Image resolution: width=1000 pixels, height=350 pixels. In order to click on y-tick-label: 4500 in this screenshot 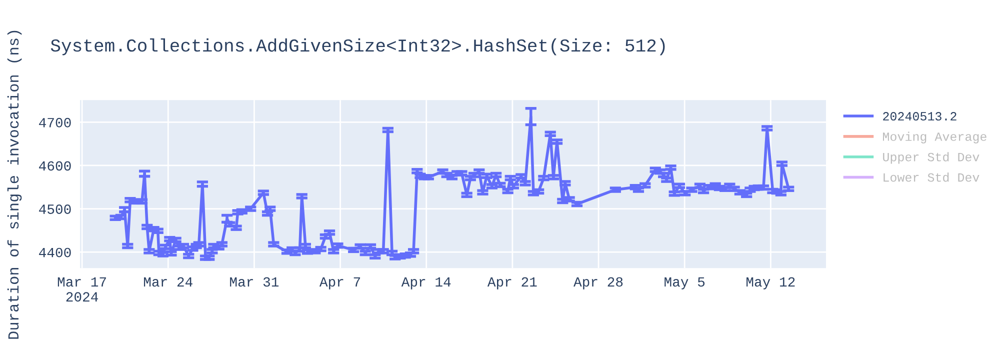, I will do `click(55, 209)`.